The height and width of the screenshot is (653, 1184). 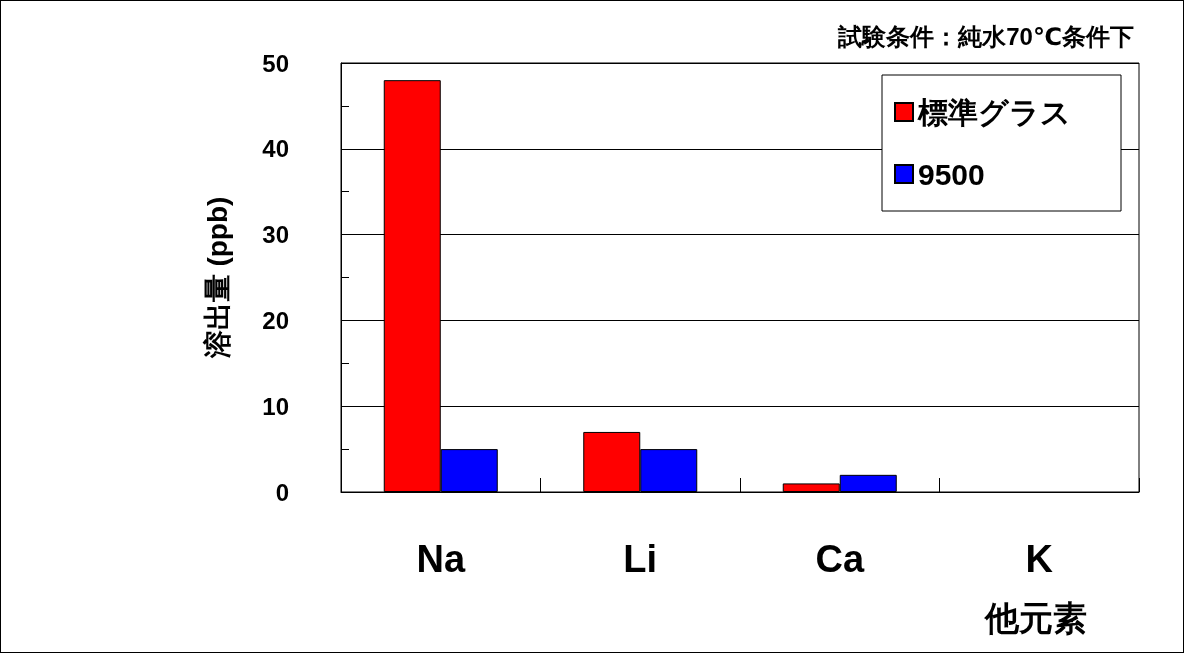 What do you see at coordinates (275, 320) in the screenshot?
I see `y-tick-label: 20` at bounding box center [275, 320].